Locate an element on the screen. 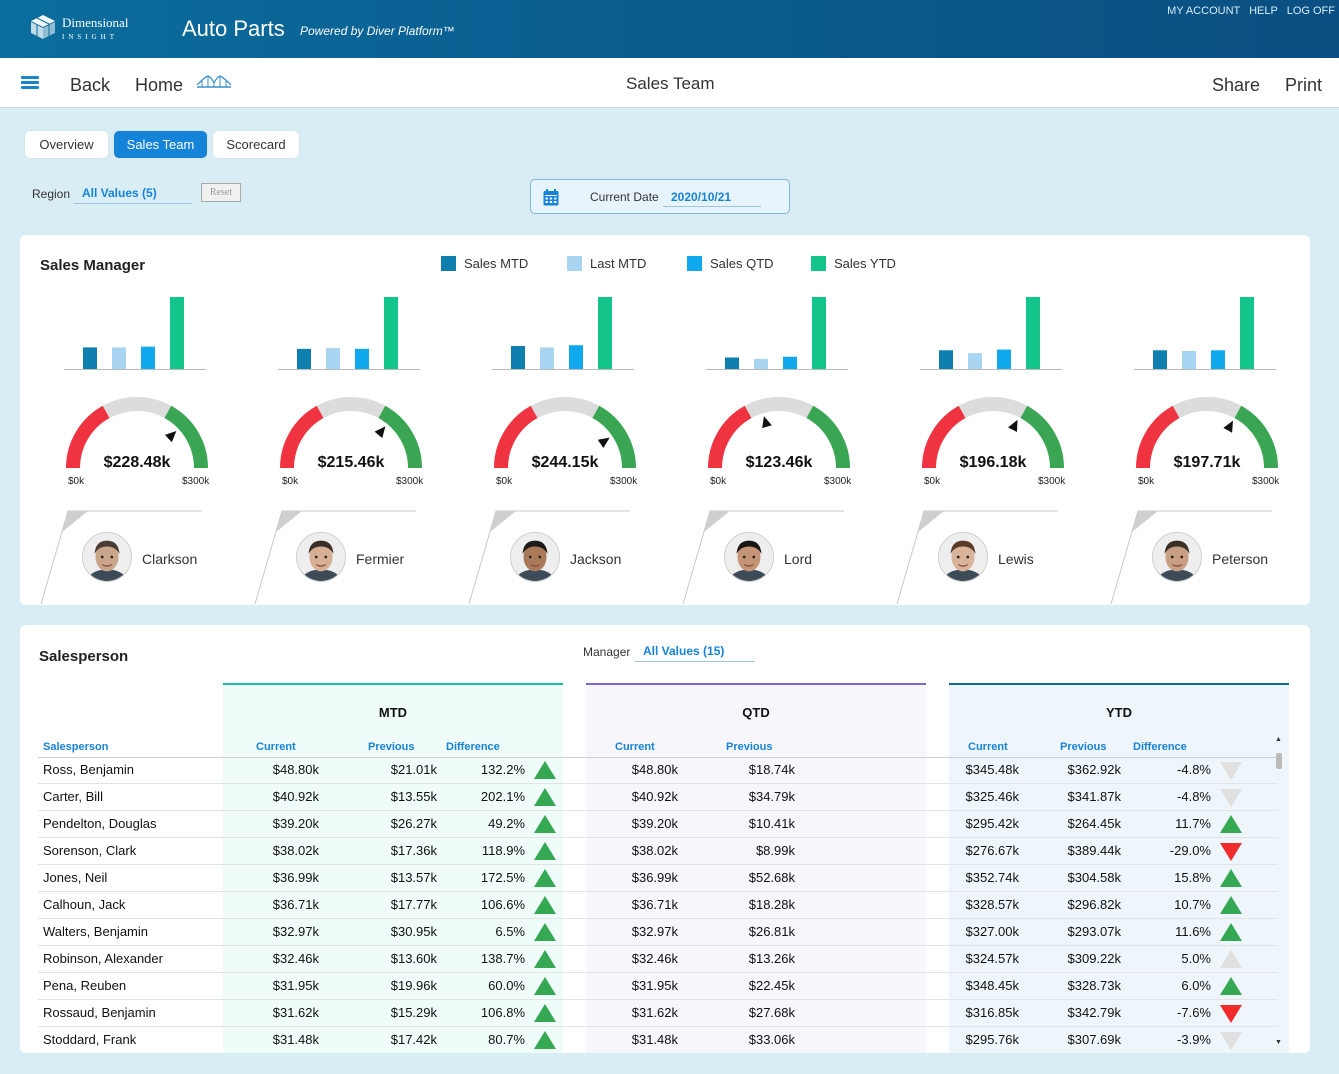 This screenshot has width=1339, height=1074. region-filter-select: All Values (5) is located at coordinates (133, 194).